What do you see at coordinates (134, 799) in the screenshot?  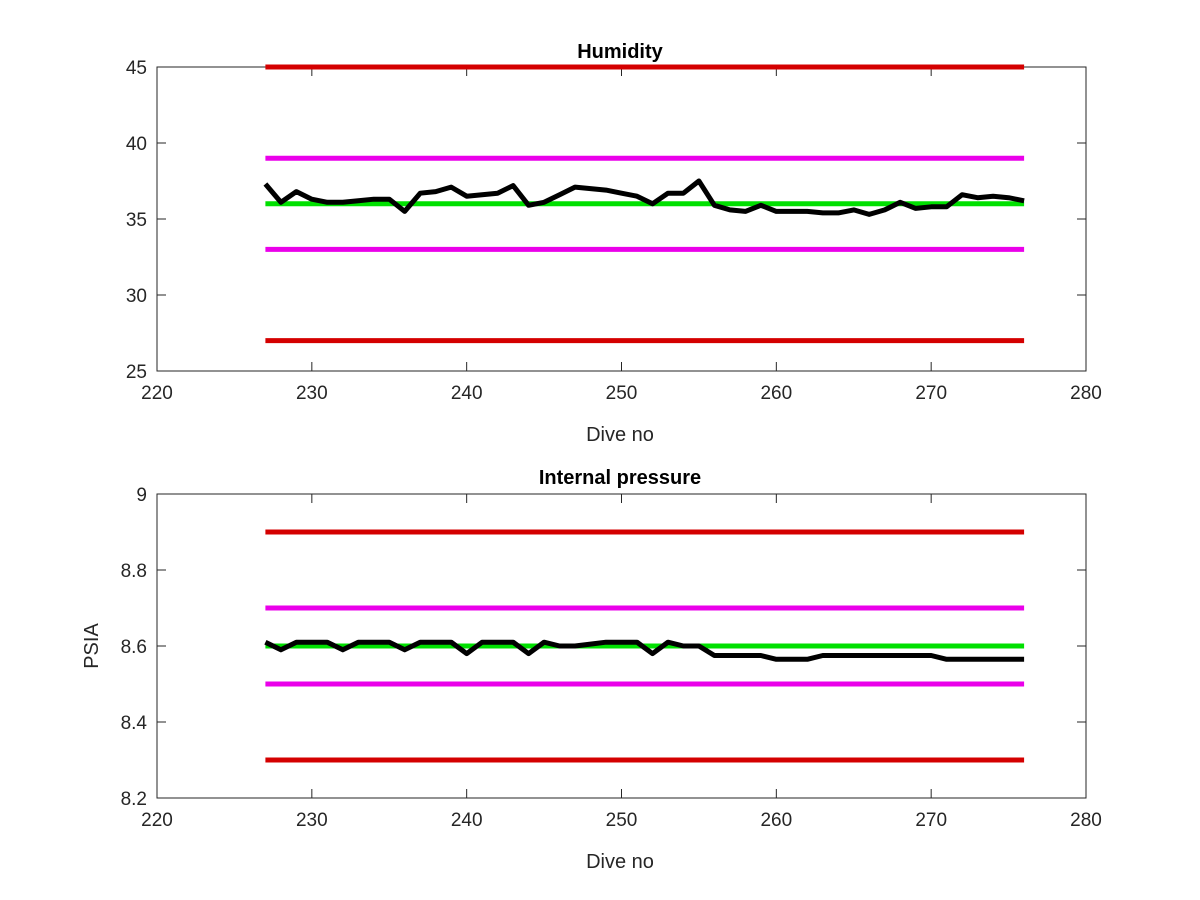 I see `y-tick-label: 8.2` at bounding box center [134, 799].